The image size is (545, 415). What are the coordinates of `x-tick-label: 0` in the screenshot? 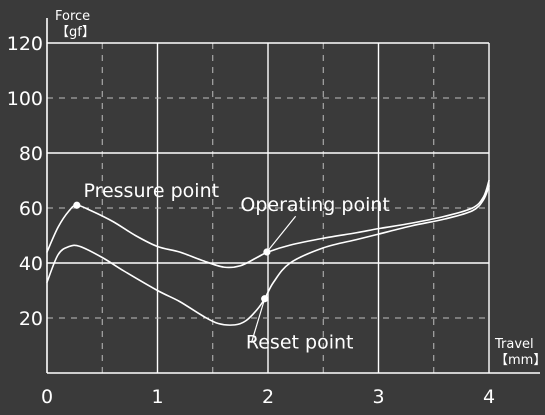 It's located at (47, 397).